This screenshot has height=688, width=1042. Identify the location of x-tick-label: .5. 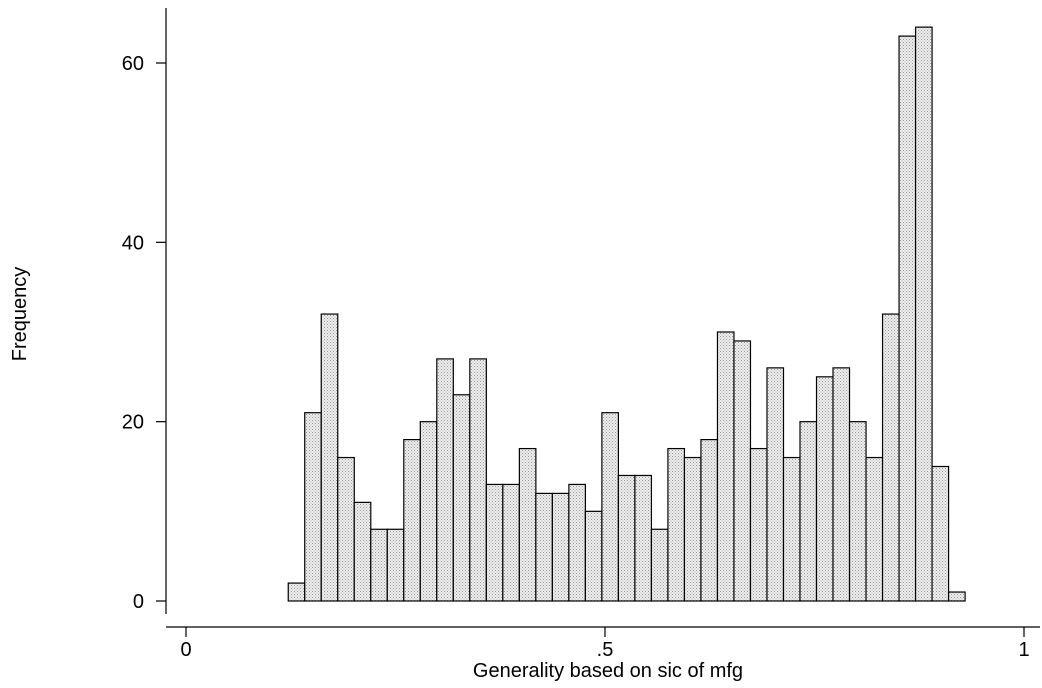
(605, 650).